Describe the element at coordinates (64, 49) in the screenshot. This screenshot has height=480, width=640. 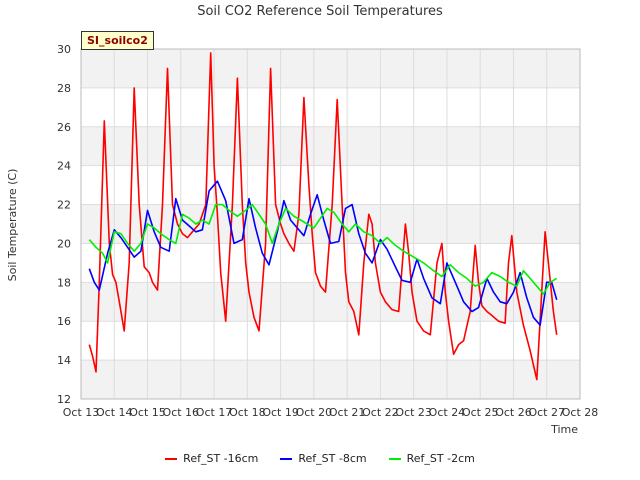
I see `y-tick-label: 30` at that location.